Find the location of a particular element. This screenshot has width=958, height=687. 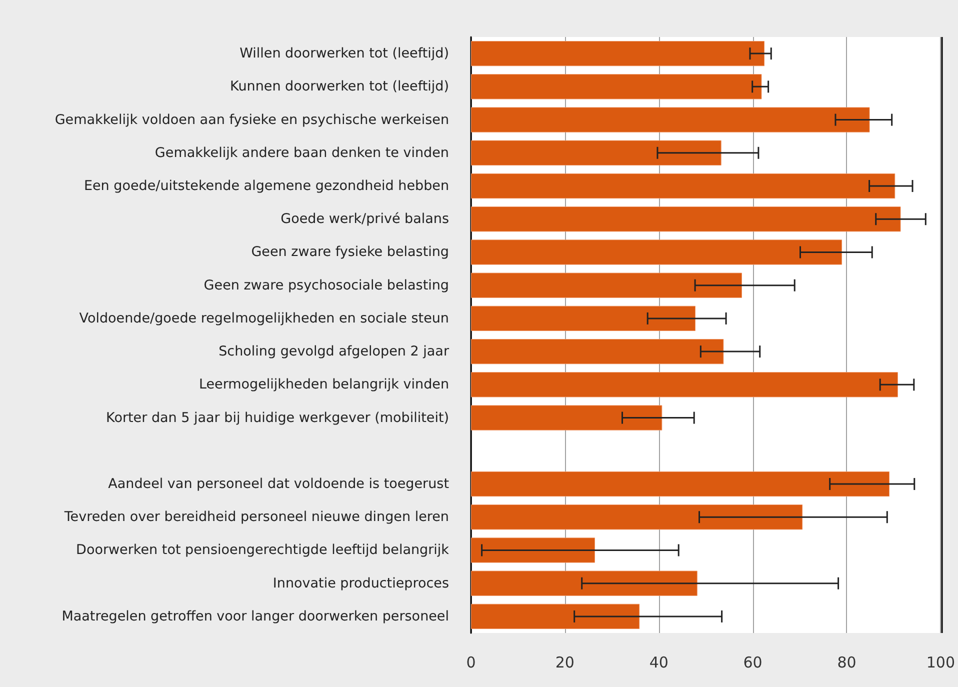

x-tick-label: 20 is located at coordinates (564, 663).